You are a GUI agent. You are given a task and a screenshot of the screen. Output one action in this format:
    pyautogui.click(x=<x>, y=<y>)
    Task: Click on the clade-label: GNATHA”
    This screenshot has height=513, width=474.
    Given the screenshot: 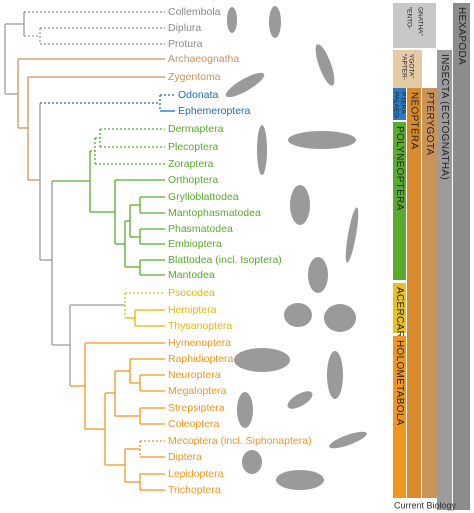 What is the action you would take?
    pyautogui.click(x=419, y=21)
    